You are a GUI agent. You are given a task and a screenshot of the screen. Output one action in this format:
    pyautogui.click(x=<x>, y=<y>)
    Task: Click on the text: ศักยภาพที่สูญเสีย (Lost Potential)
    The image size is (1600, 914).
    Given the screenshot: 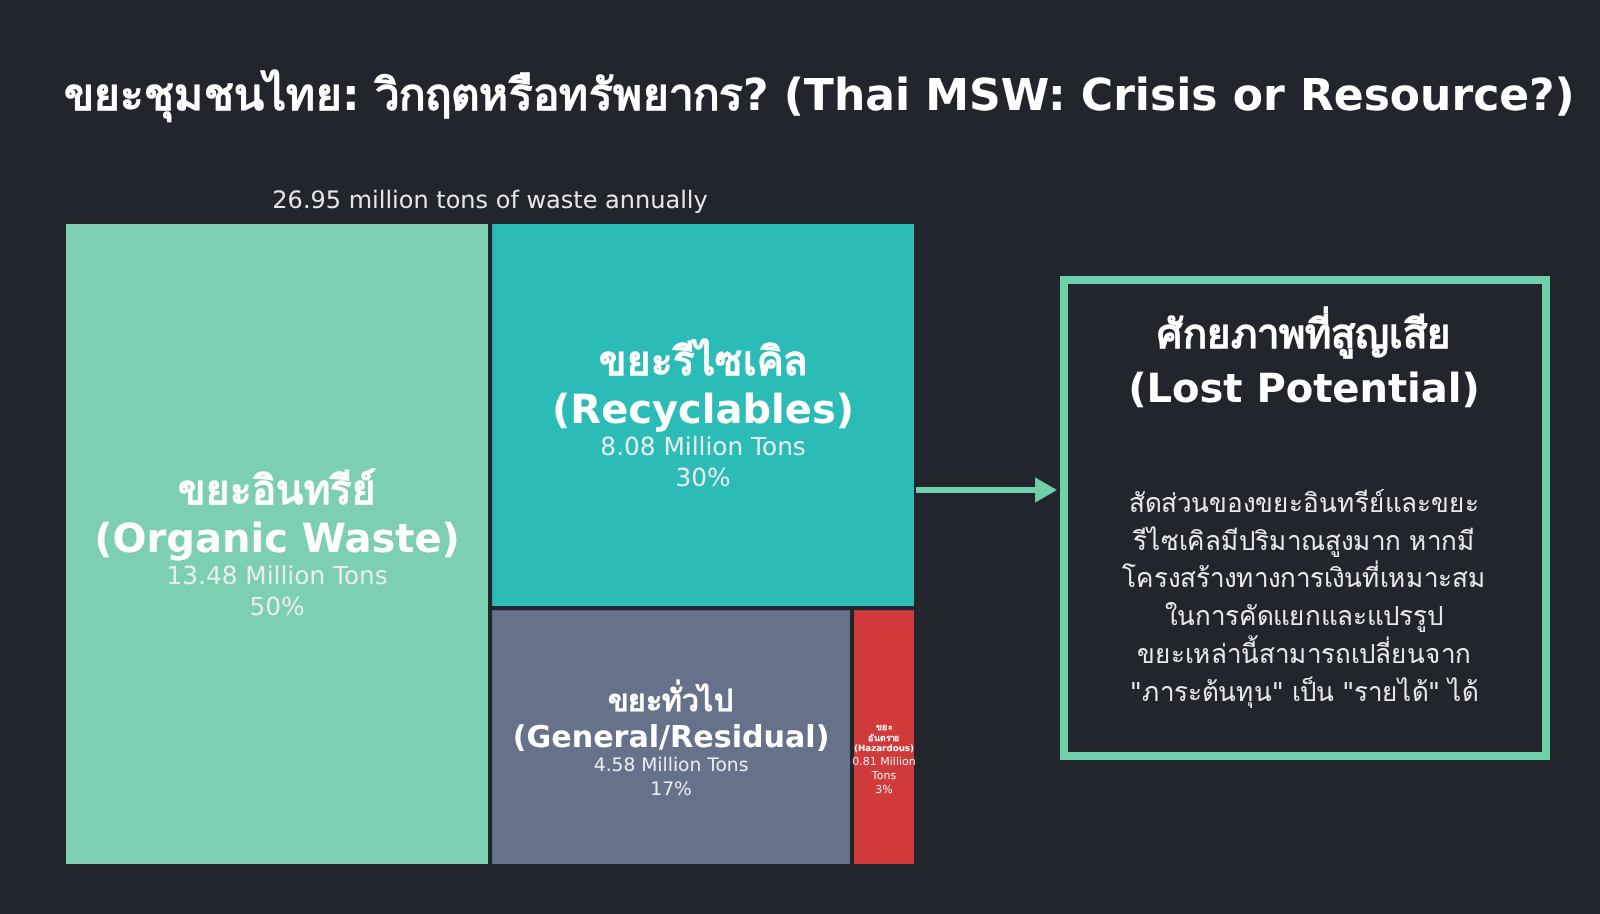 What is the action you would take?
    pyautogui.click(x=1304, y=358)
    